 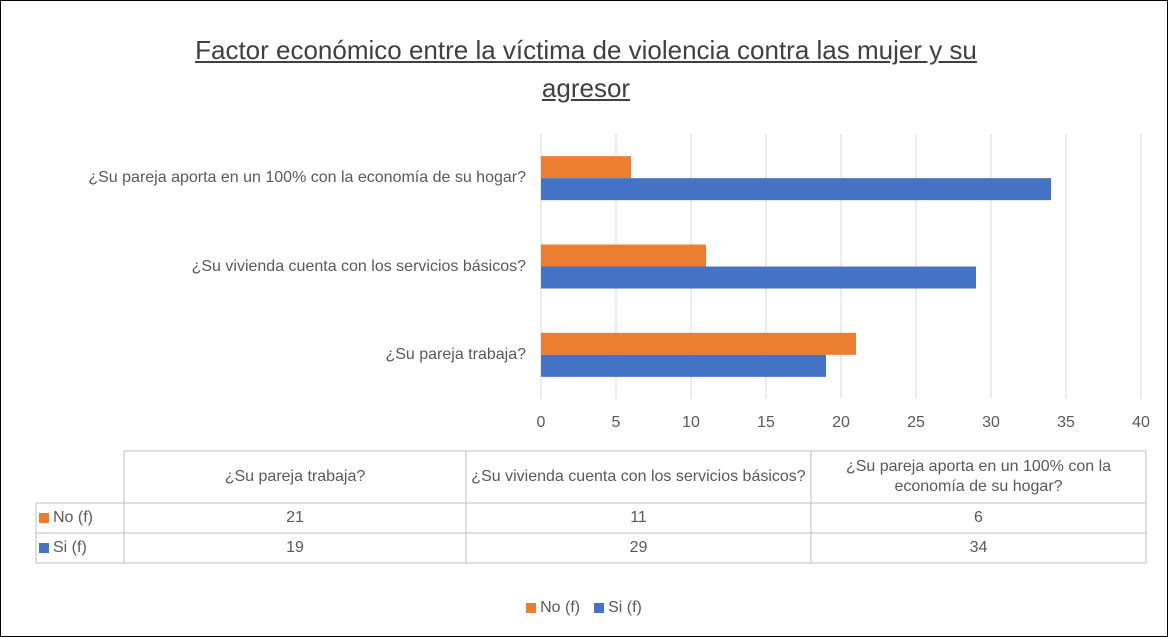 What do you see at coordinates (978, 547) in the screenshot?
I see `table-value: 34` at bounding box center [978, 547].